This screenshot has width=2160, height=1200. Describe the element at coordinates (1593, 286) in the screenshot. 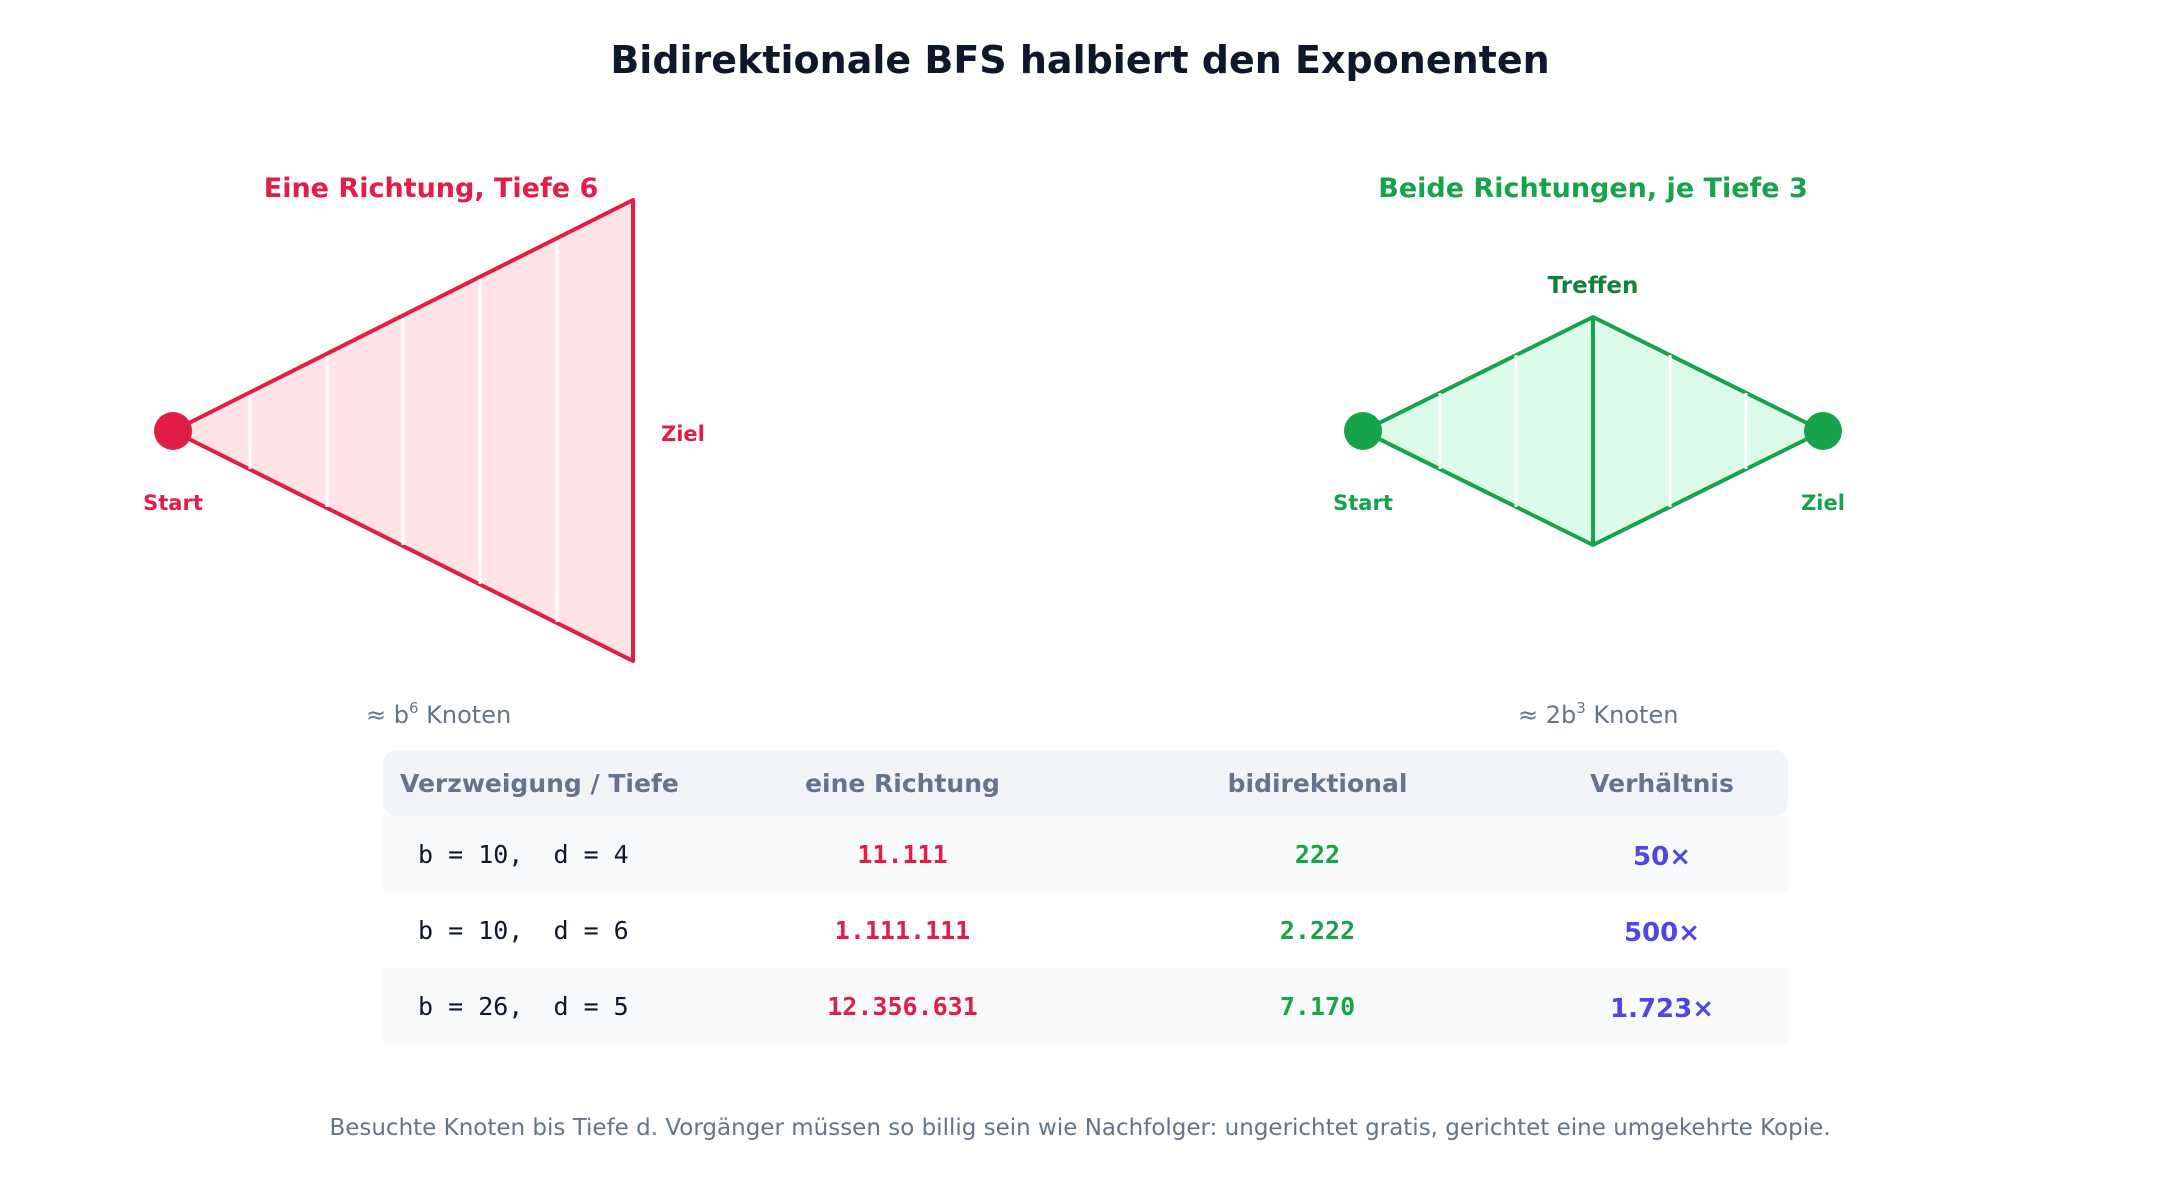

I see `meet-label: Treffen` at that location.